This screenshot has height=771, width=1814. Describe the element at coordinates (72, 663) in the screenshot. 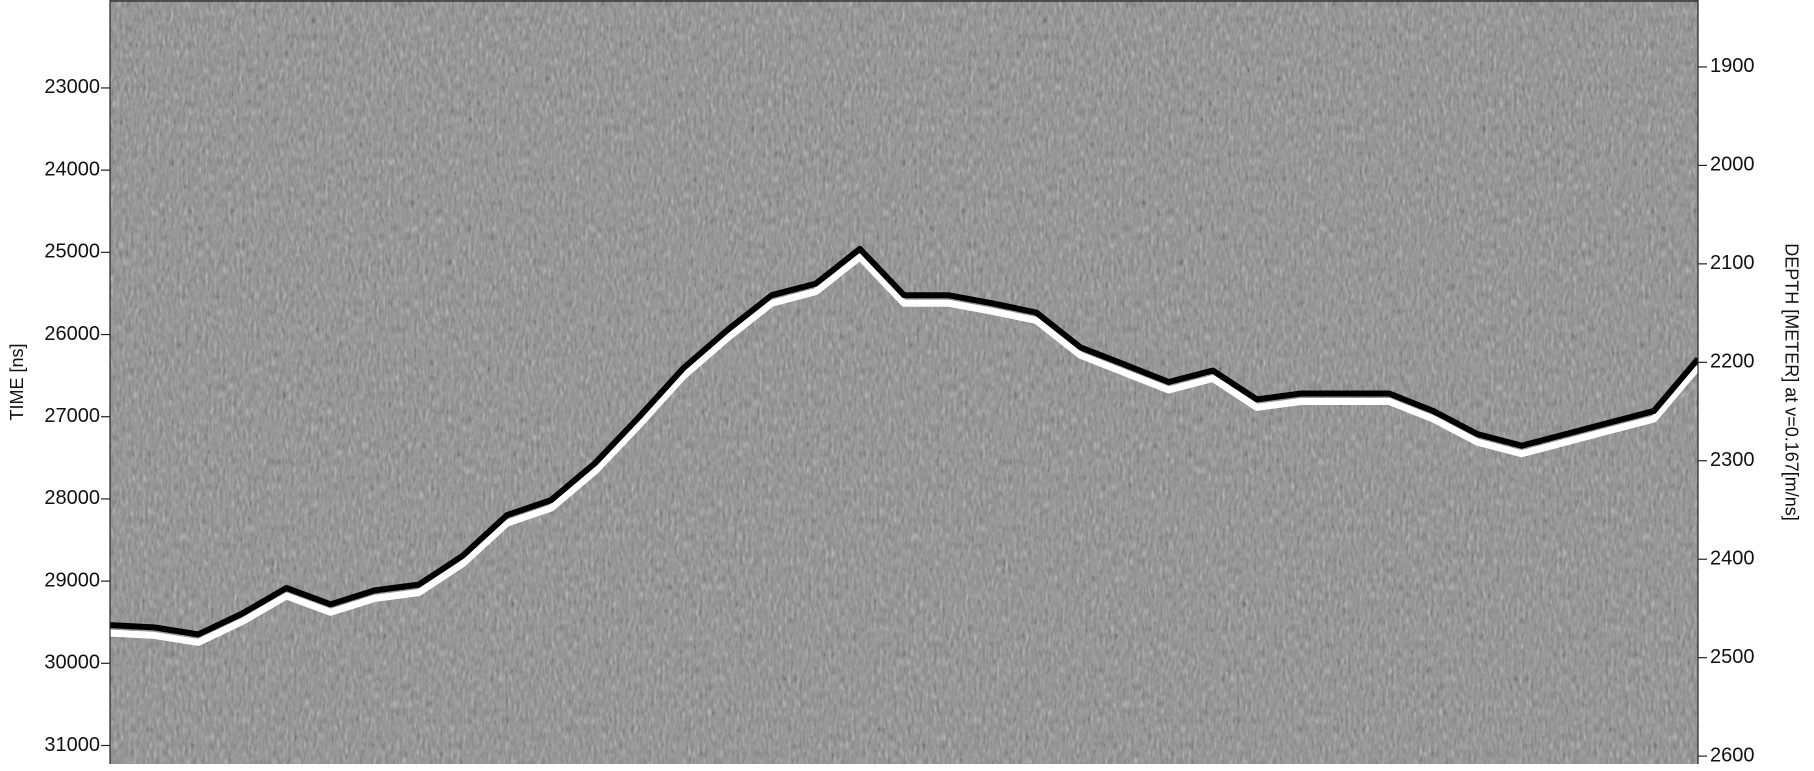

I see `y-tick-label: 30000` at that location.